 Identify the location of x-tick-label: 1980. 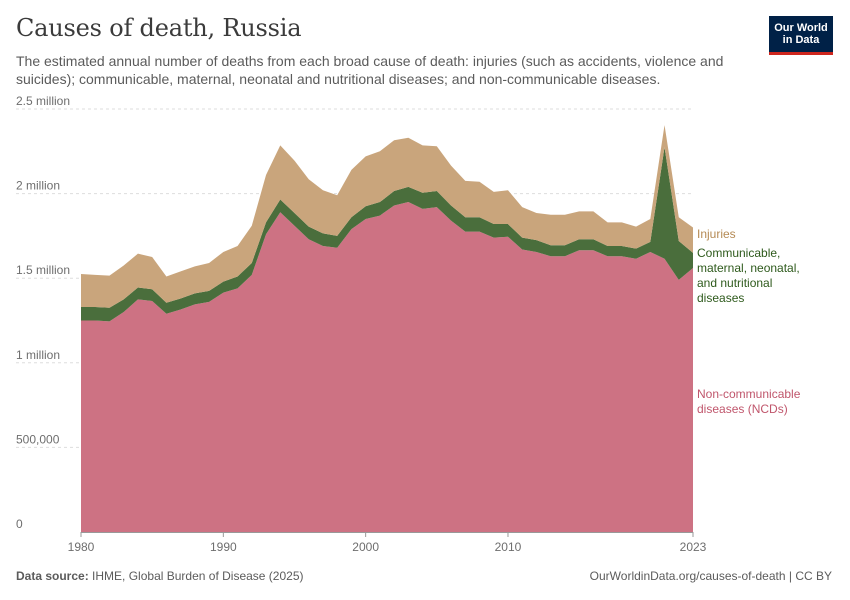
(81, 547).